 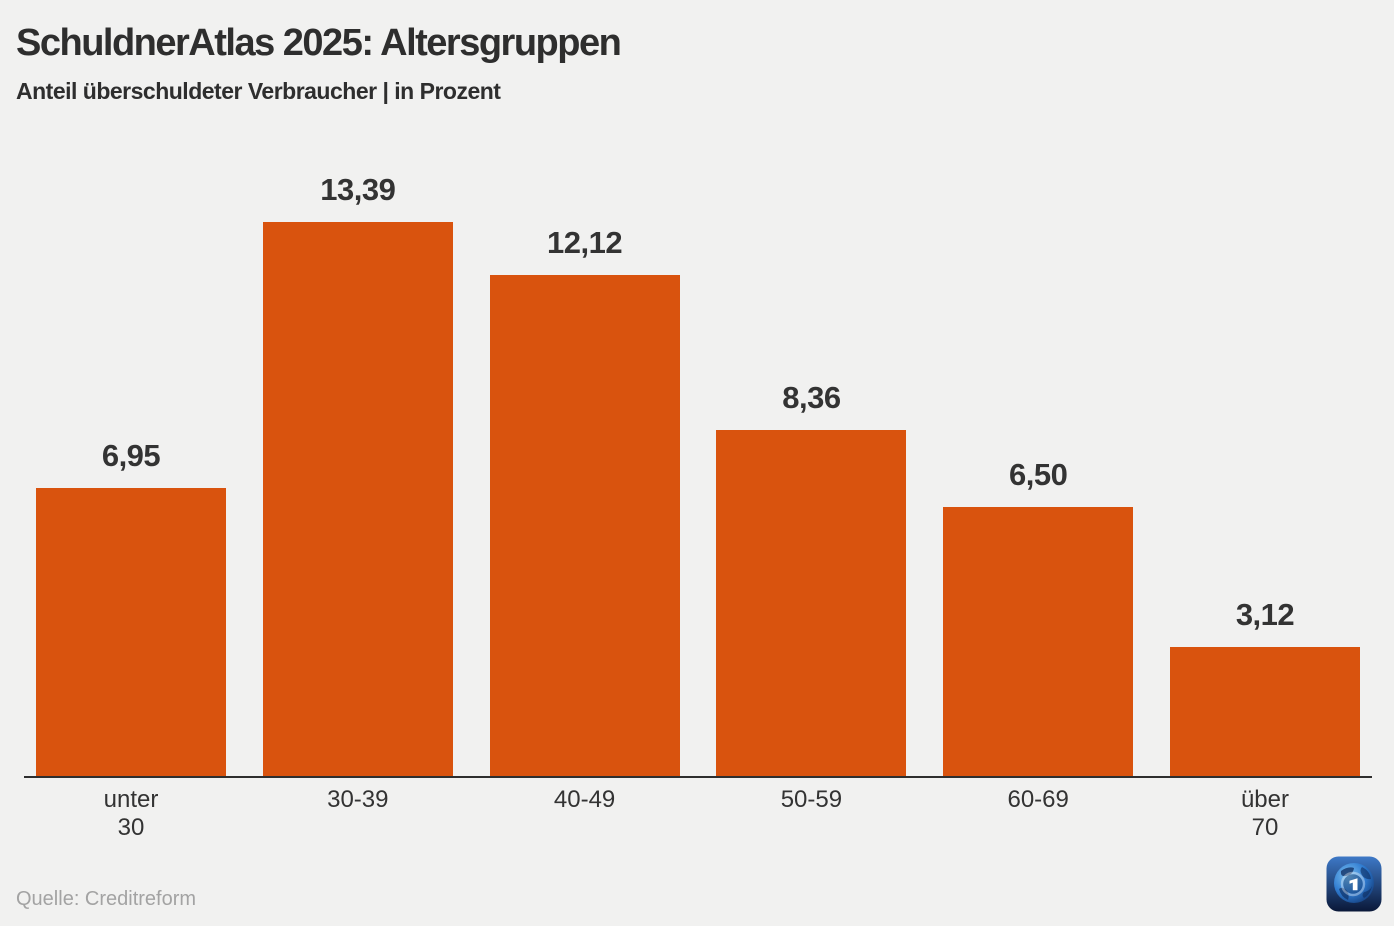 I want to click on bar-value-label: 8,36, so click(x=811, y=397).